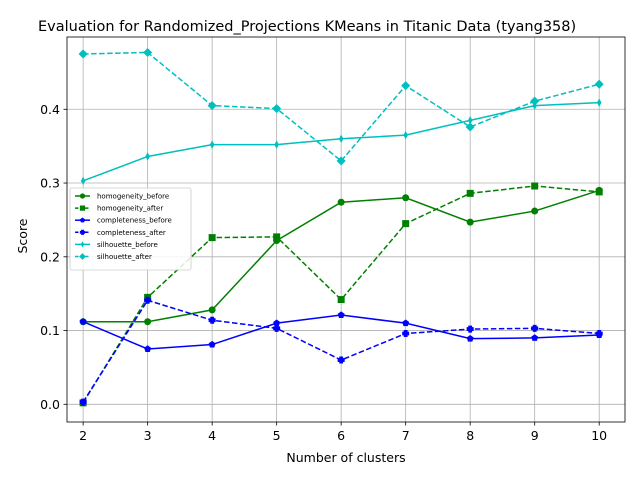 The image size is (640, 485). What do you see at coordinates (470, 435) in the screenshot?
I see `x-tick-label: 8` at bounding box center [470, 435].